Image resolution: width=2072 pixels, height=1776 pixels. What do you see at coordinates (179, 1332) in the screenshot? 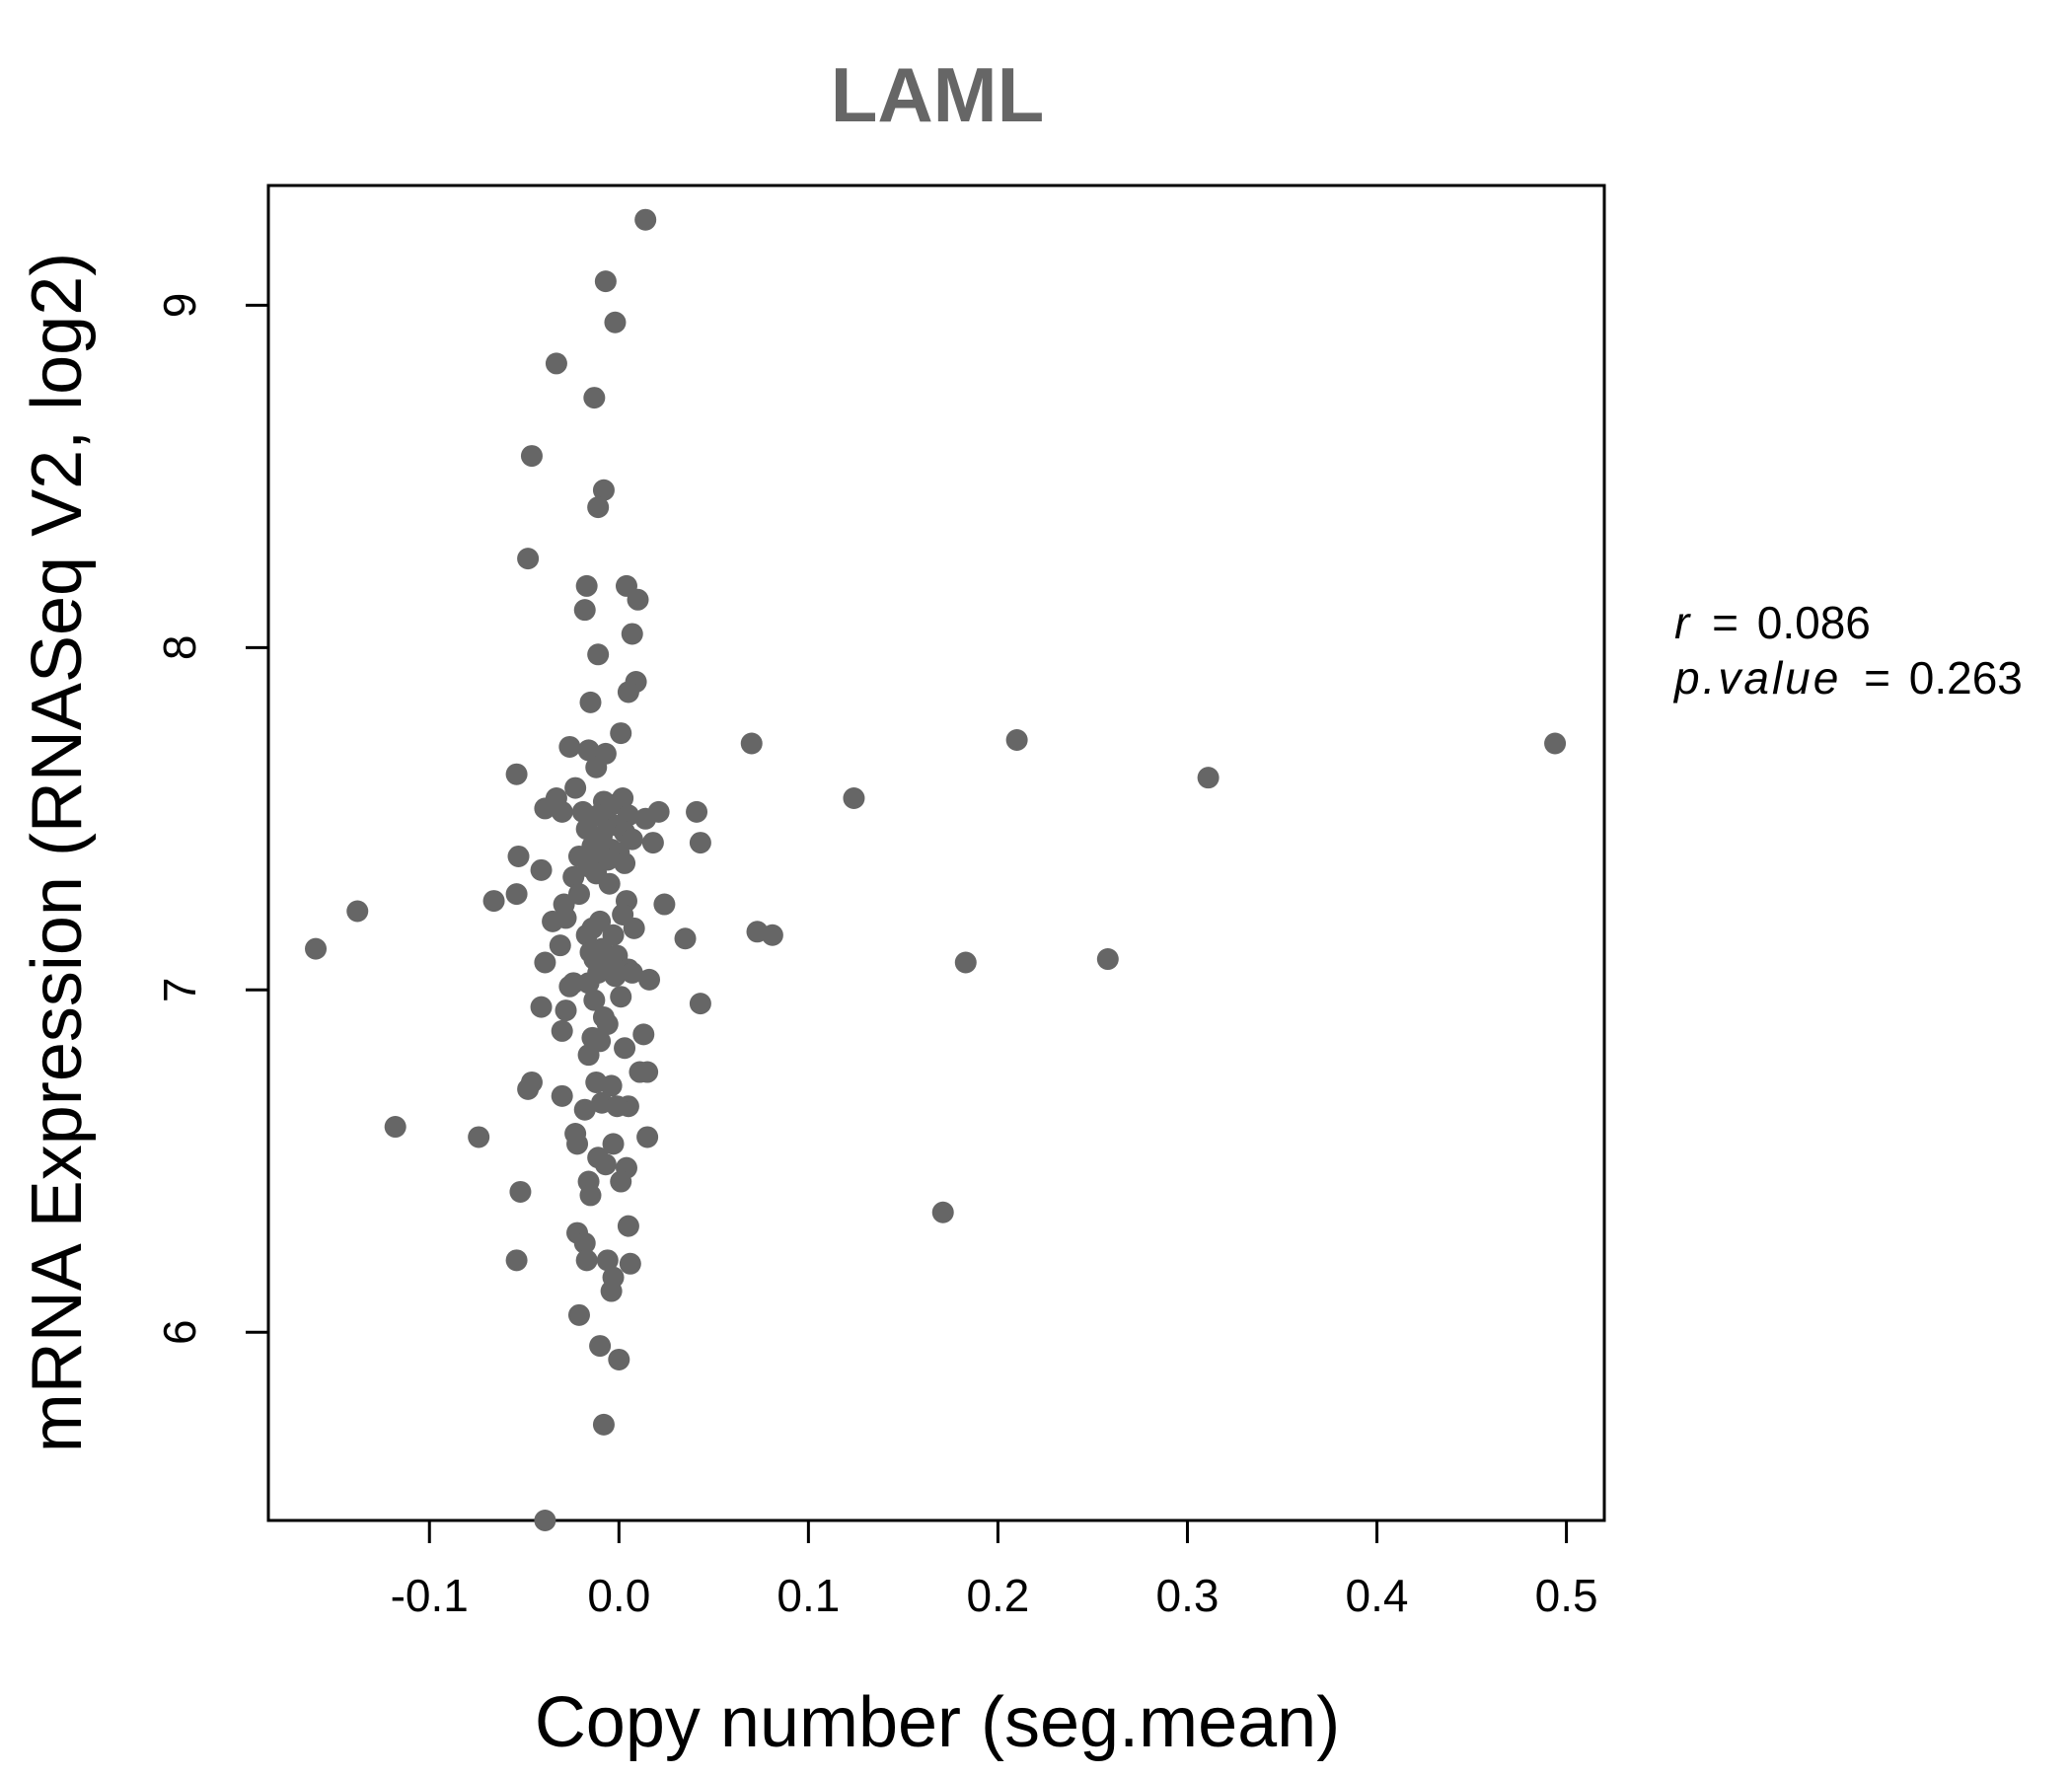
I see `y-tick-label: 6` at bounding box center [179, 1332].